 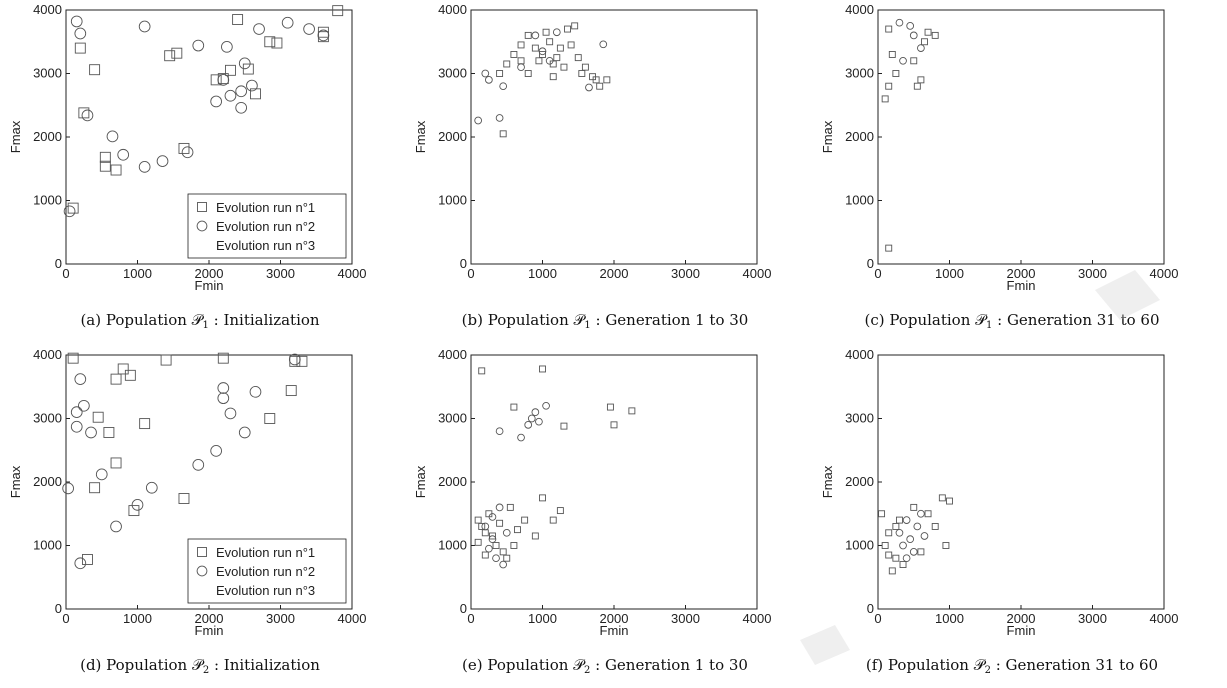 What do you see at coordinates (264, 320) in the screenshot?
I see `caption-suffix: : Initialization` at bounding box center [264, 320].